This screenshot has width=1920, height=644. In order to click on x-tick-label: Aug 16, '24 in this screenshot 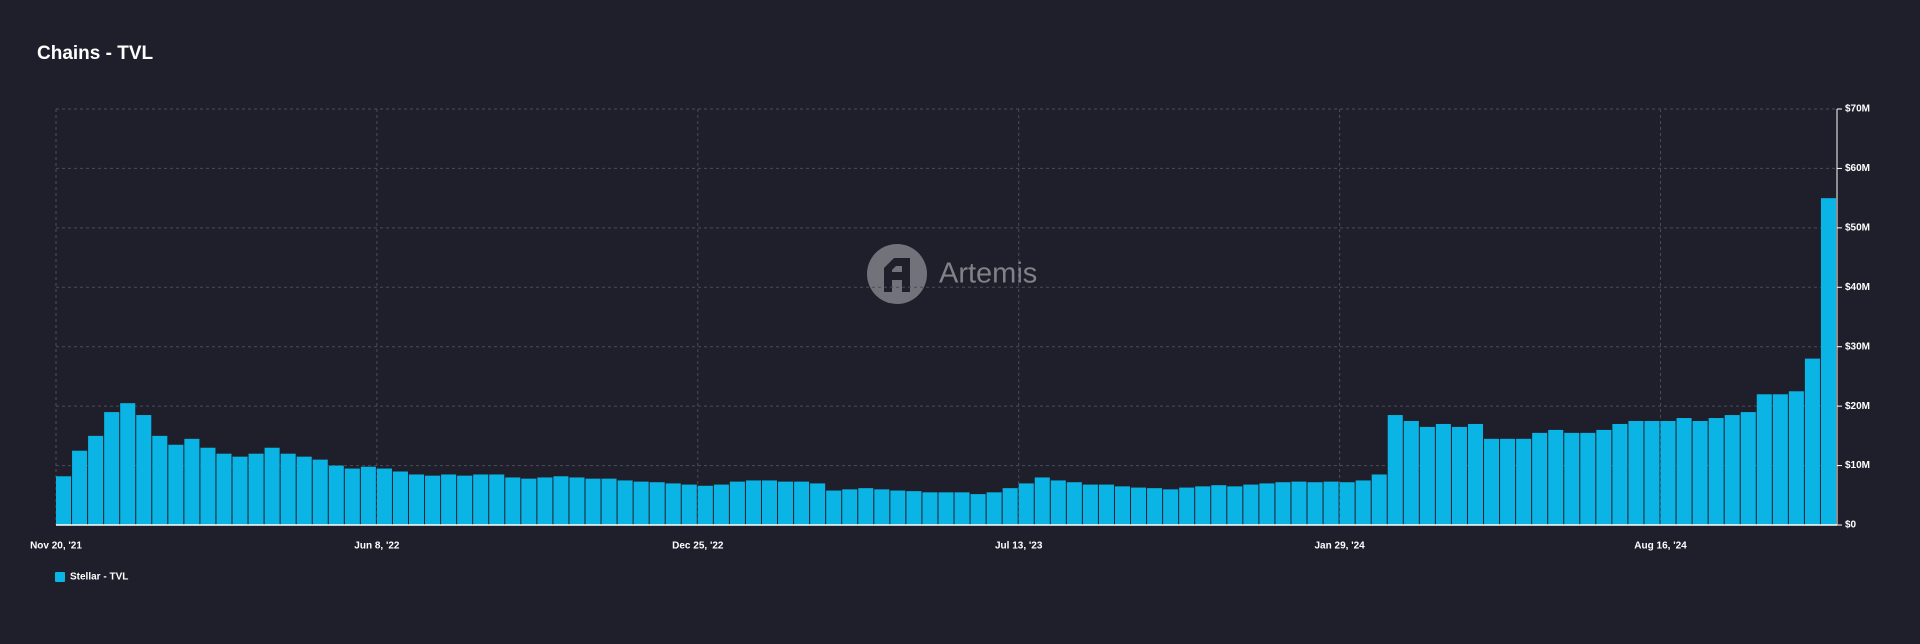, I will do `click(1660, 546)`.